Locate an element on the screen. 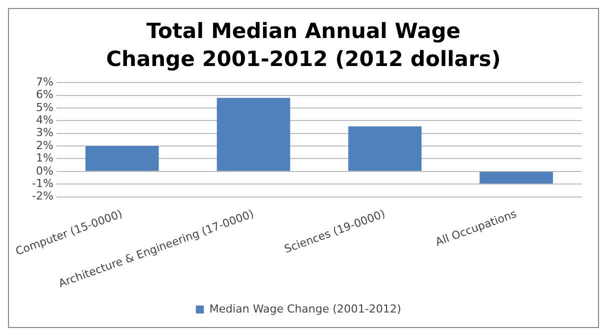 Image resolution: width=607 pixels, height=336 pixels. chart-title: Total Median Annual Wage Change 2001-2012 (2012 dollars) is located at coordinates (303, 45).